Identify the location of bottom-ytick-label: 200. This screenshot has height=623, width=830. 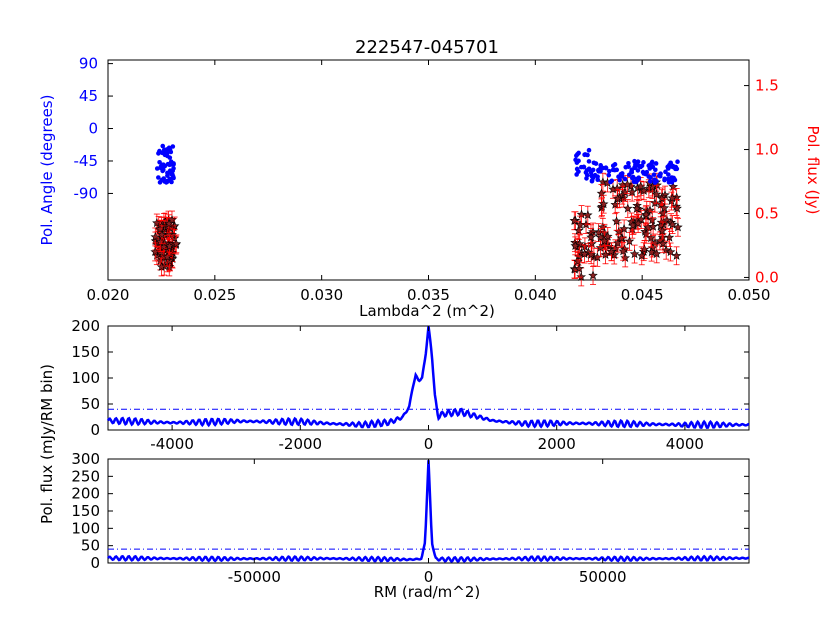
(85, 494).